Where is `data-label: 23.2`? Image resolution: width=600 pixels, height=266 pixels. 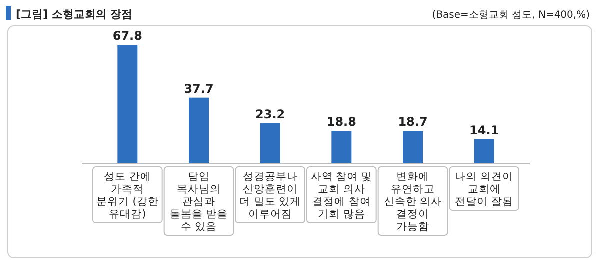
data-label: 23.2 is located at coordinates (271, 114).